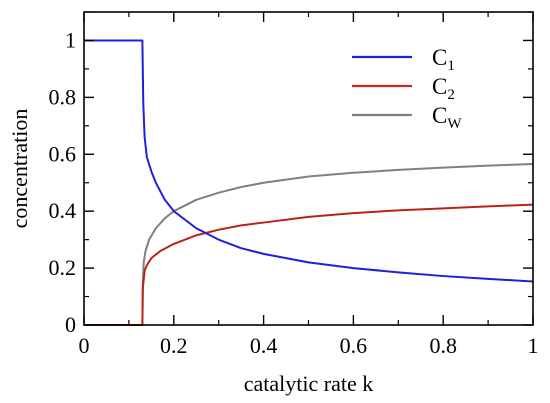  I want to click on y-tick-label: 0.4, so click(63, 210).